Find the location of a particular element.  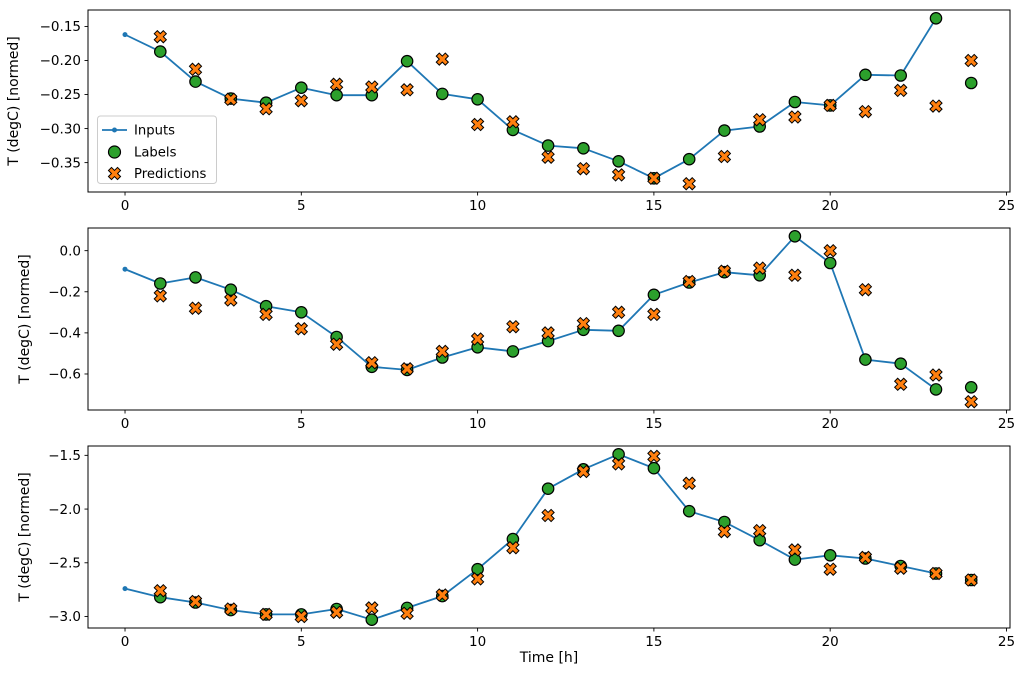

y-axis-label: T (degC) [normed] is located at coordinates (25, 319).